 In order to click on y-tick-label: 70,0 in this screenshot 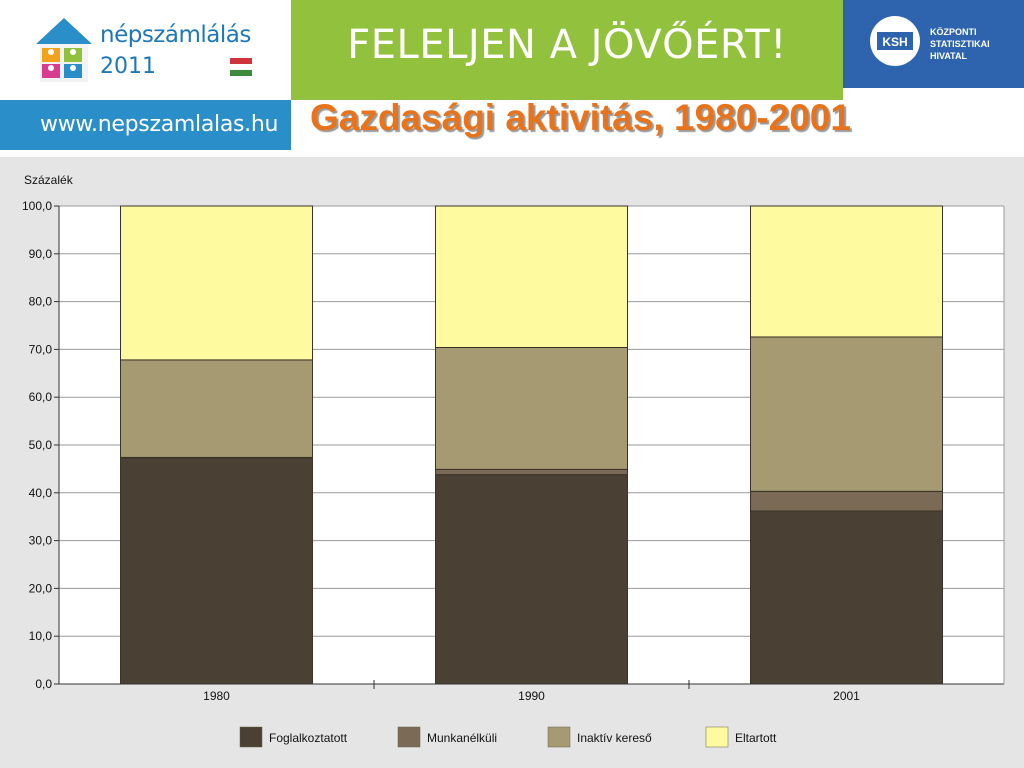, I will do `click(41, 349)`.